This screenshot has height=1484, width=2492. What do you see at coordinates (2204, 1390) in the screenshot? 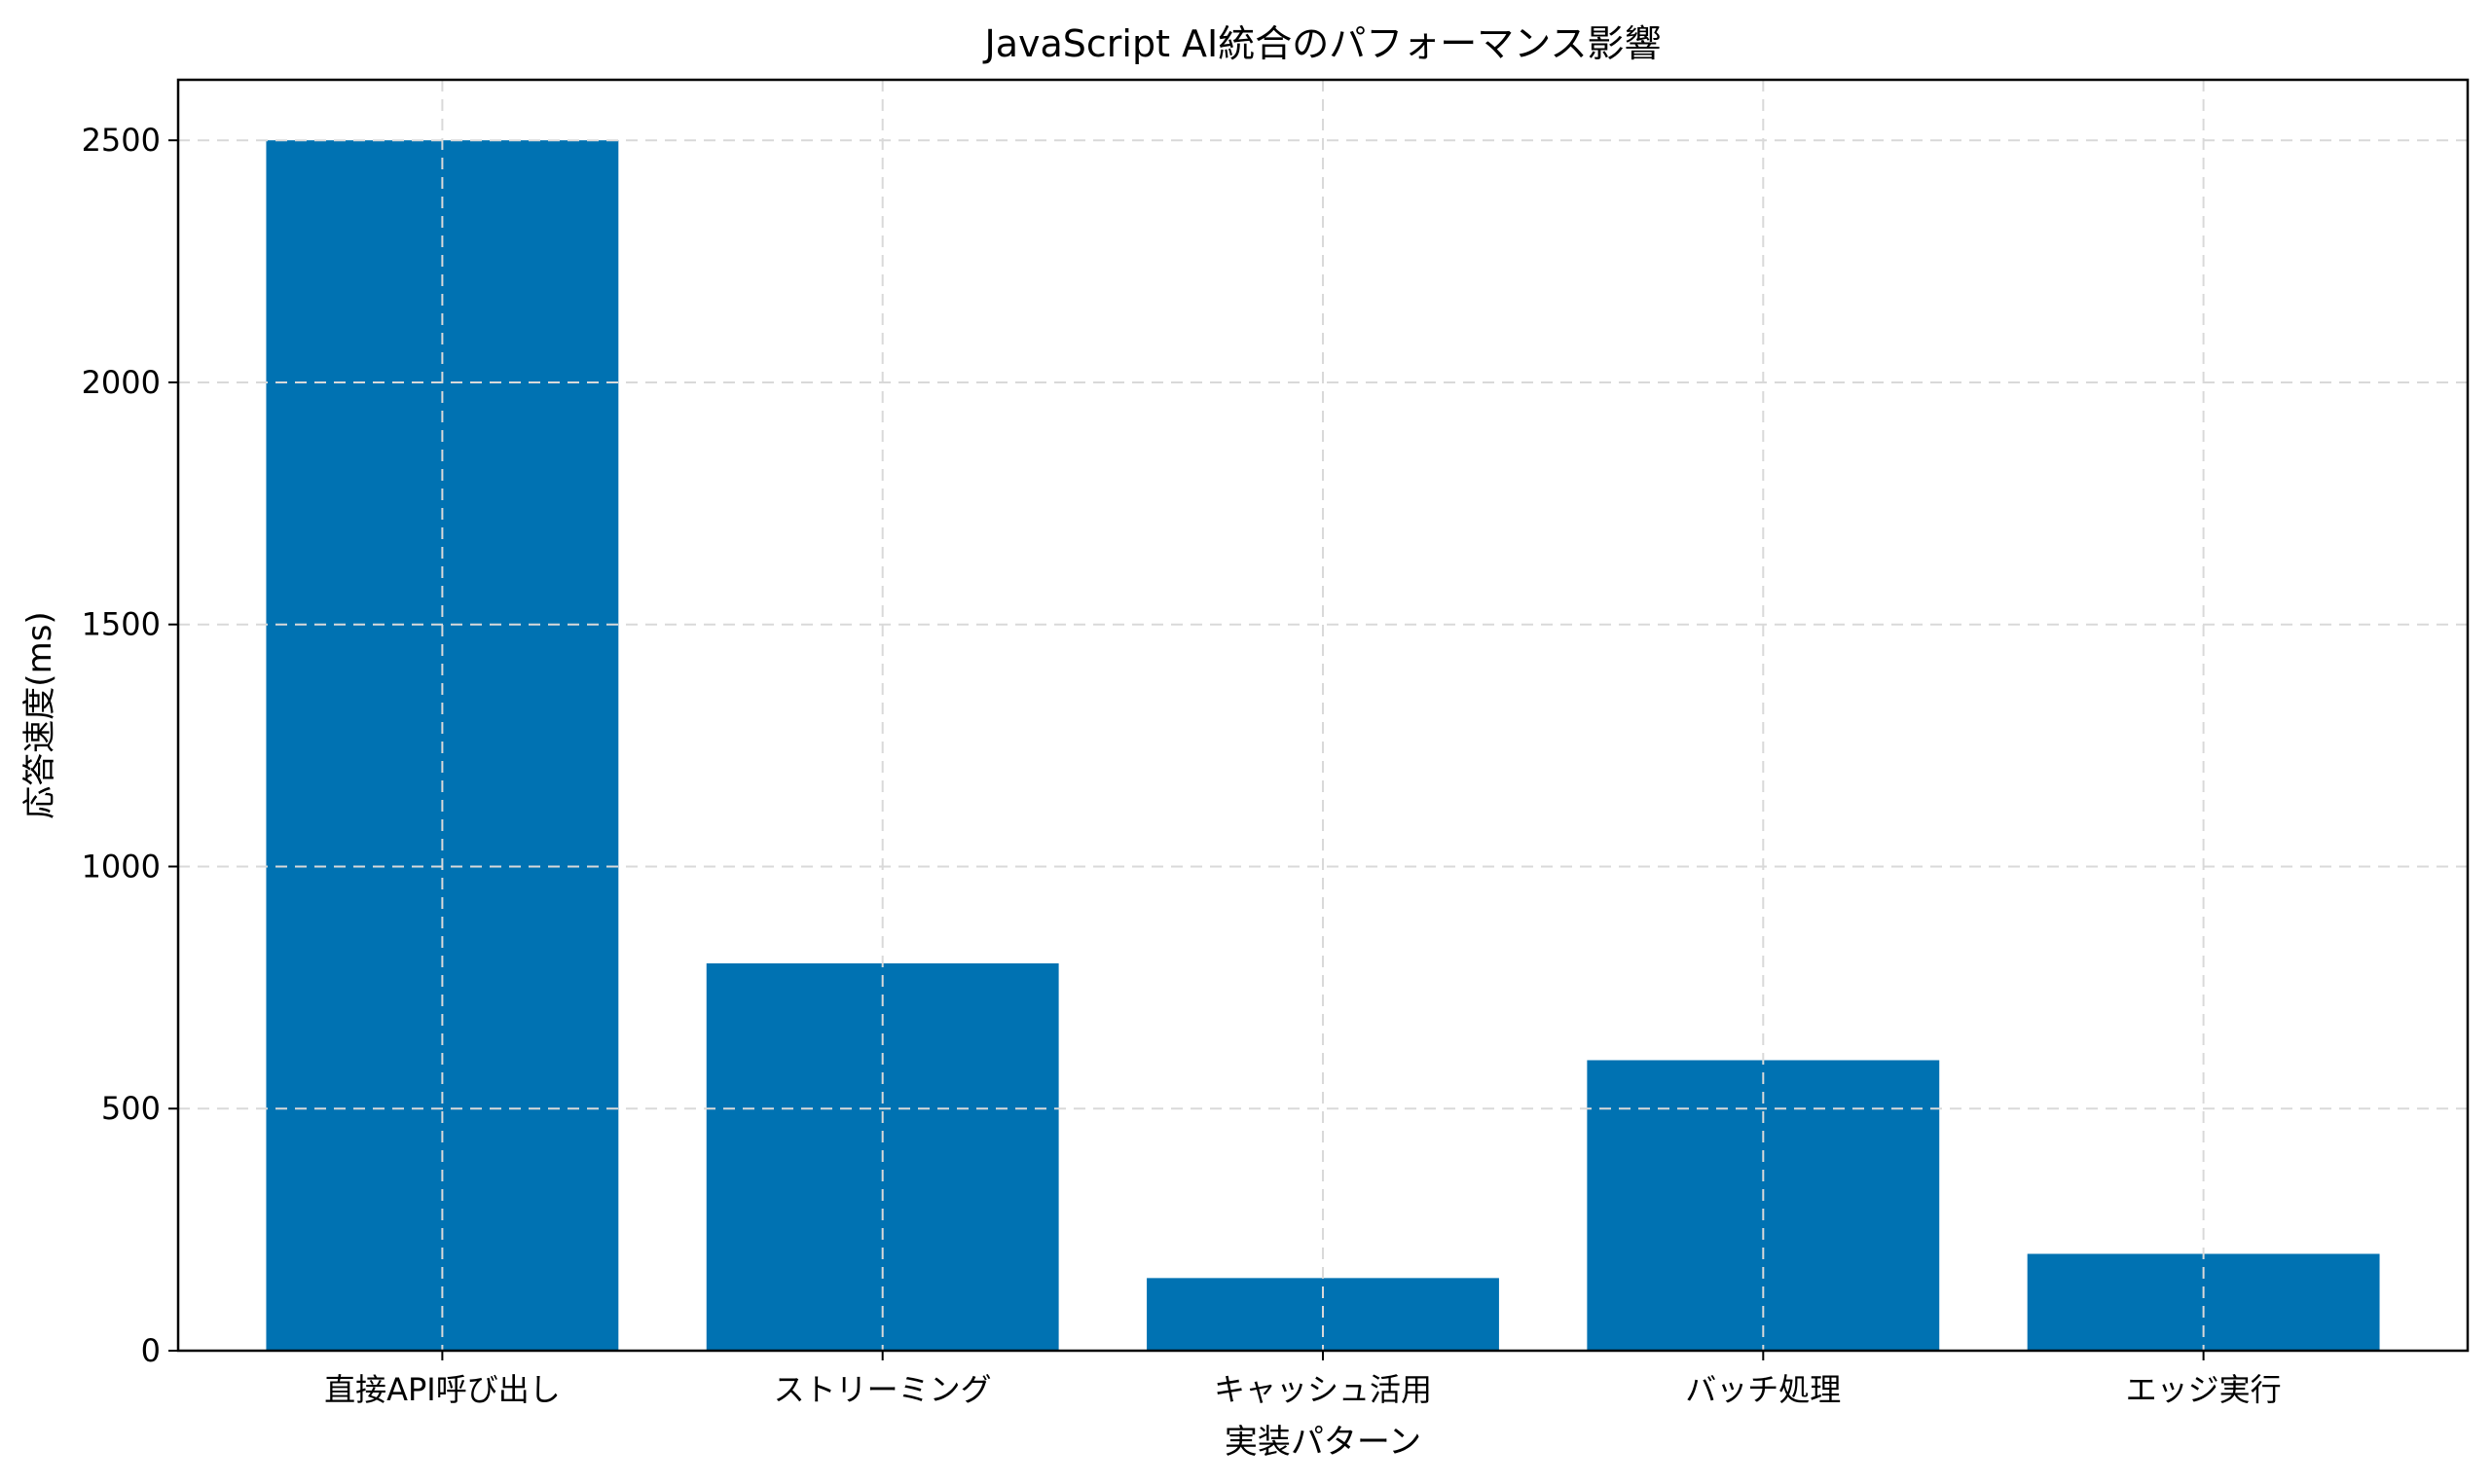
I see `x-tick-label: エッジ実行` at bounding box center [2204, 1390].